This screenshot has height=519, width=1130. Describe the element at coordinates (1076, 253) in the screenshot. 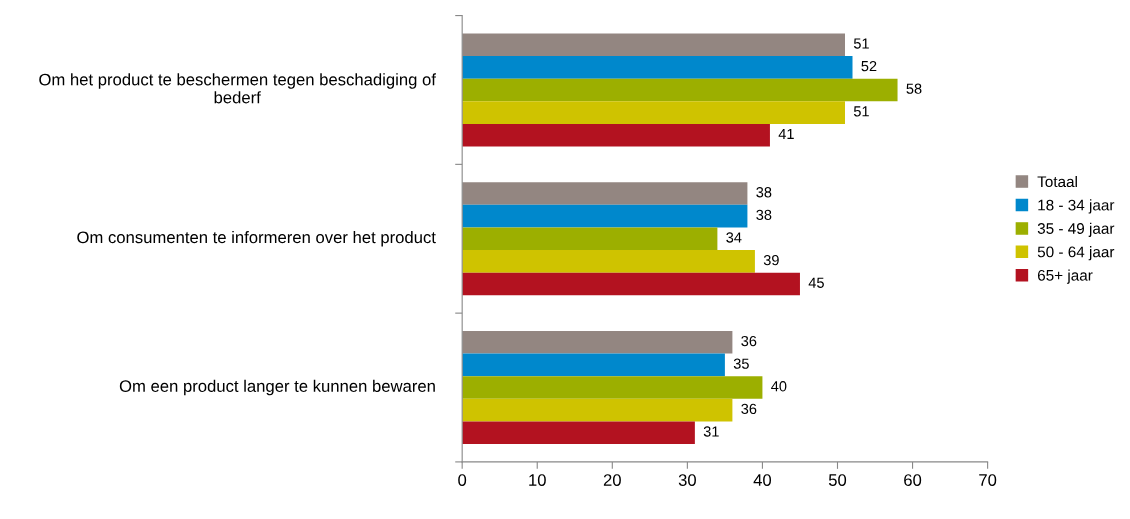

I see `legend-label: 50 - 64 jaar` at that location.